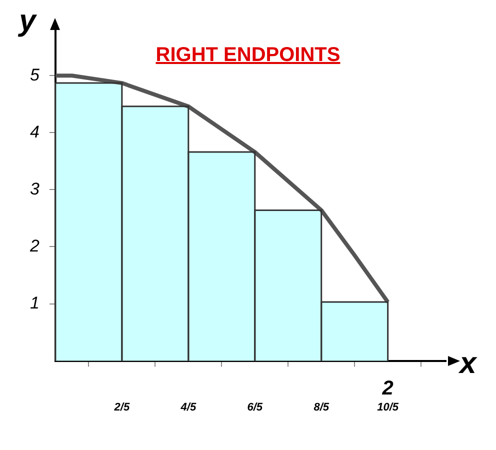 This screenshot has height=450, width=496. What do you see at coordinates (388, 407) in the screenshot?
I see `x-tick-label: 10/5` at bounding box center [388, 407].